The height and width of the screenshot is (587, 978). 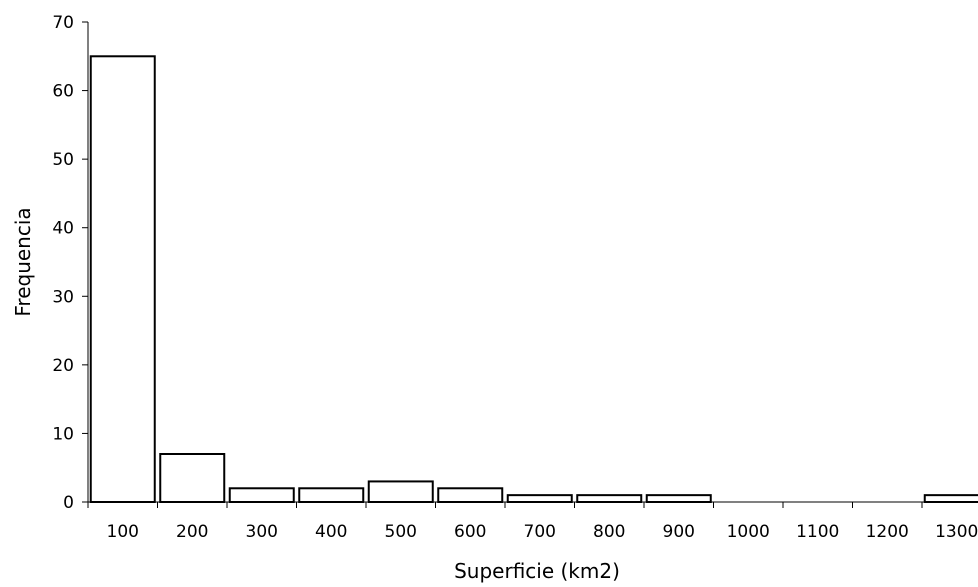 What do you see at coordinates (192, 532) in the screenshot?
I see `x-tick-label: 200` at bounding box center [192, 532].